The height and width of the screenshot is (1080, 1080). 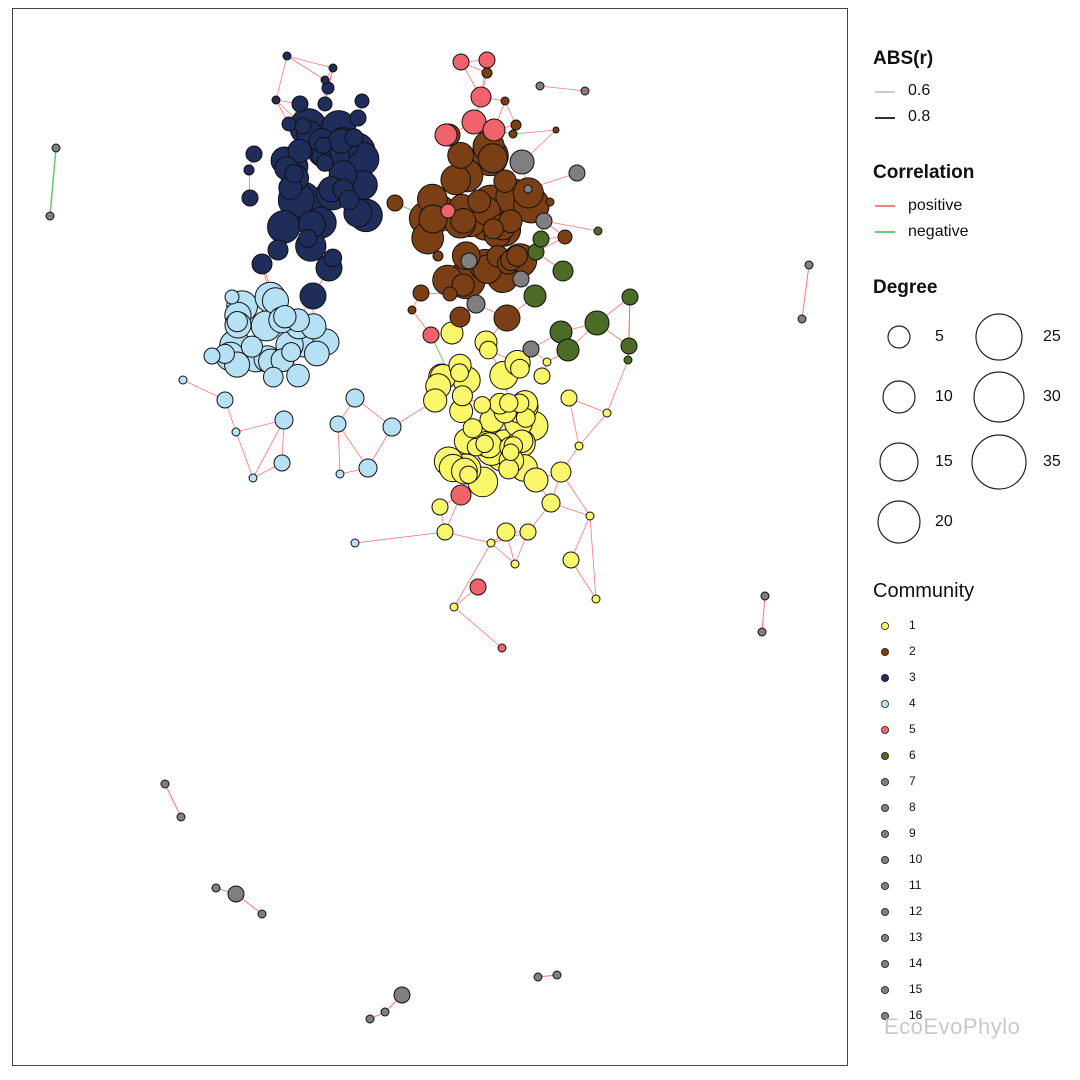 I want to click on legend-degree-label-30: 30, so click(x=1052, y=396).